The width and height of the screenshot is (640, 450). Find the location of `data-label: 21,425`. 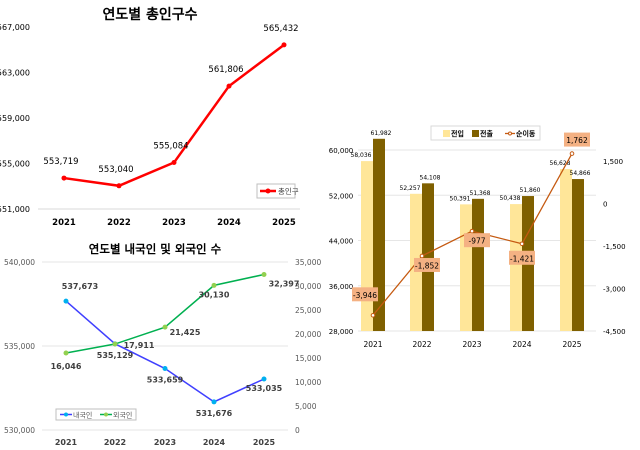

data-label: 21,425 is located at coordinates (185, 332).